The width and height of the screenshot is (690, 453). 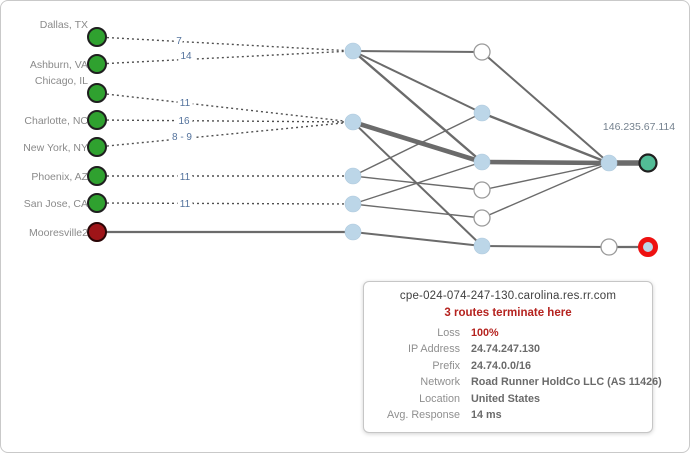 What do you see at coordinates (184, 121) in the screenshot?
I see `hop-latency-label: 16` at bounding box center [184, 121].